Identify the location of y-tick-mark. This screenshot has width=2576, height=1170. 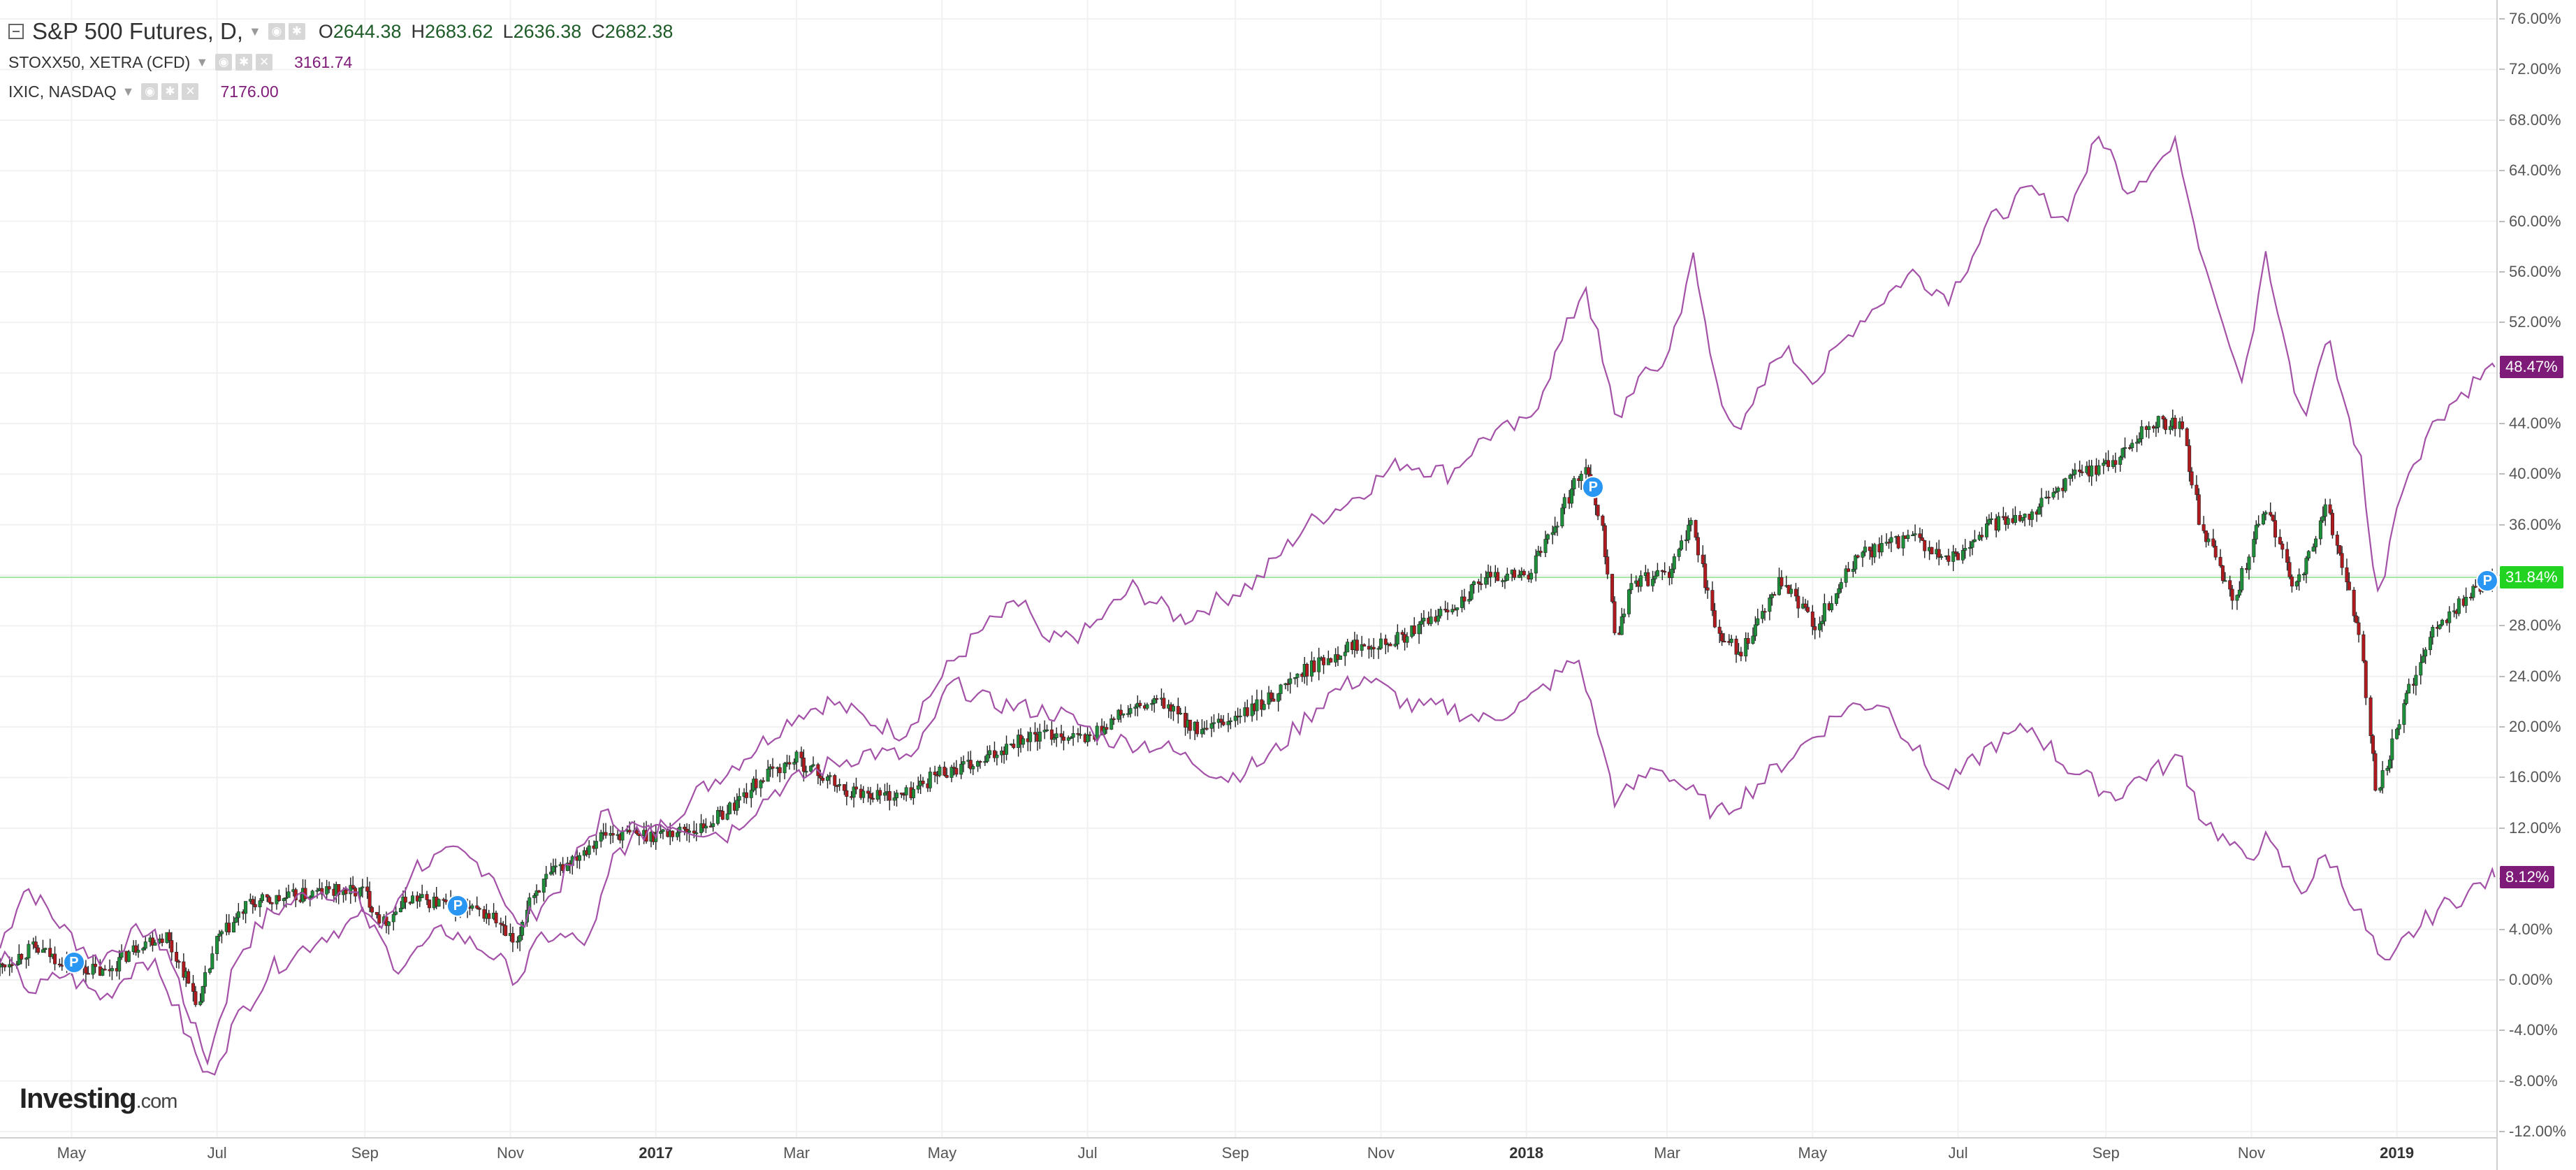
(2502, 524).